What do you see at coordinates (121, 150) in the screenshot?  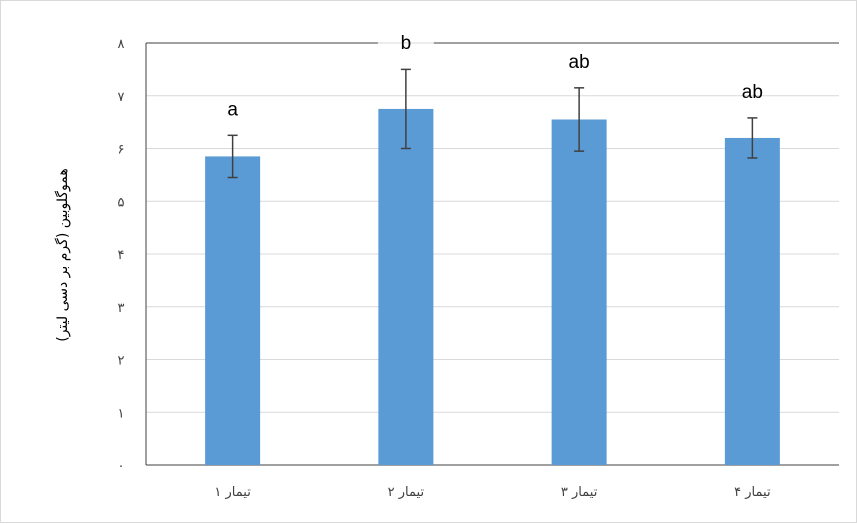 I see `y-tick-label: ۶` at bounding box center [121, 150].